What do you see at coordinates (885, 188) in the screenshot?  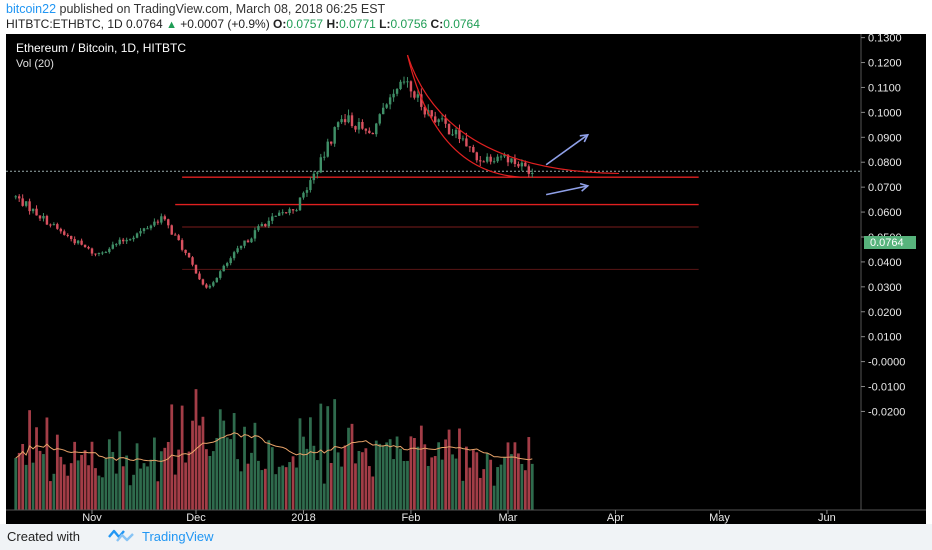 I see `price-tick-label: 0.0700` at bounding box center [885, 188].